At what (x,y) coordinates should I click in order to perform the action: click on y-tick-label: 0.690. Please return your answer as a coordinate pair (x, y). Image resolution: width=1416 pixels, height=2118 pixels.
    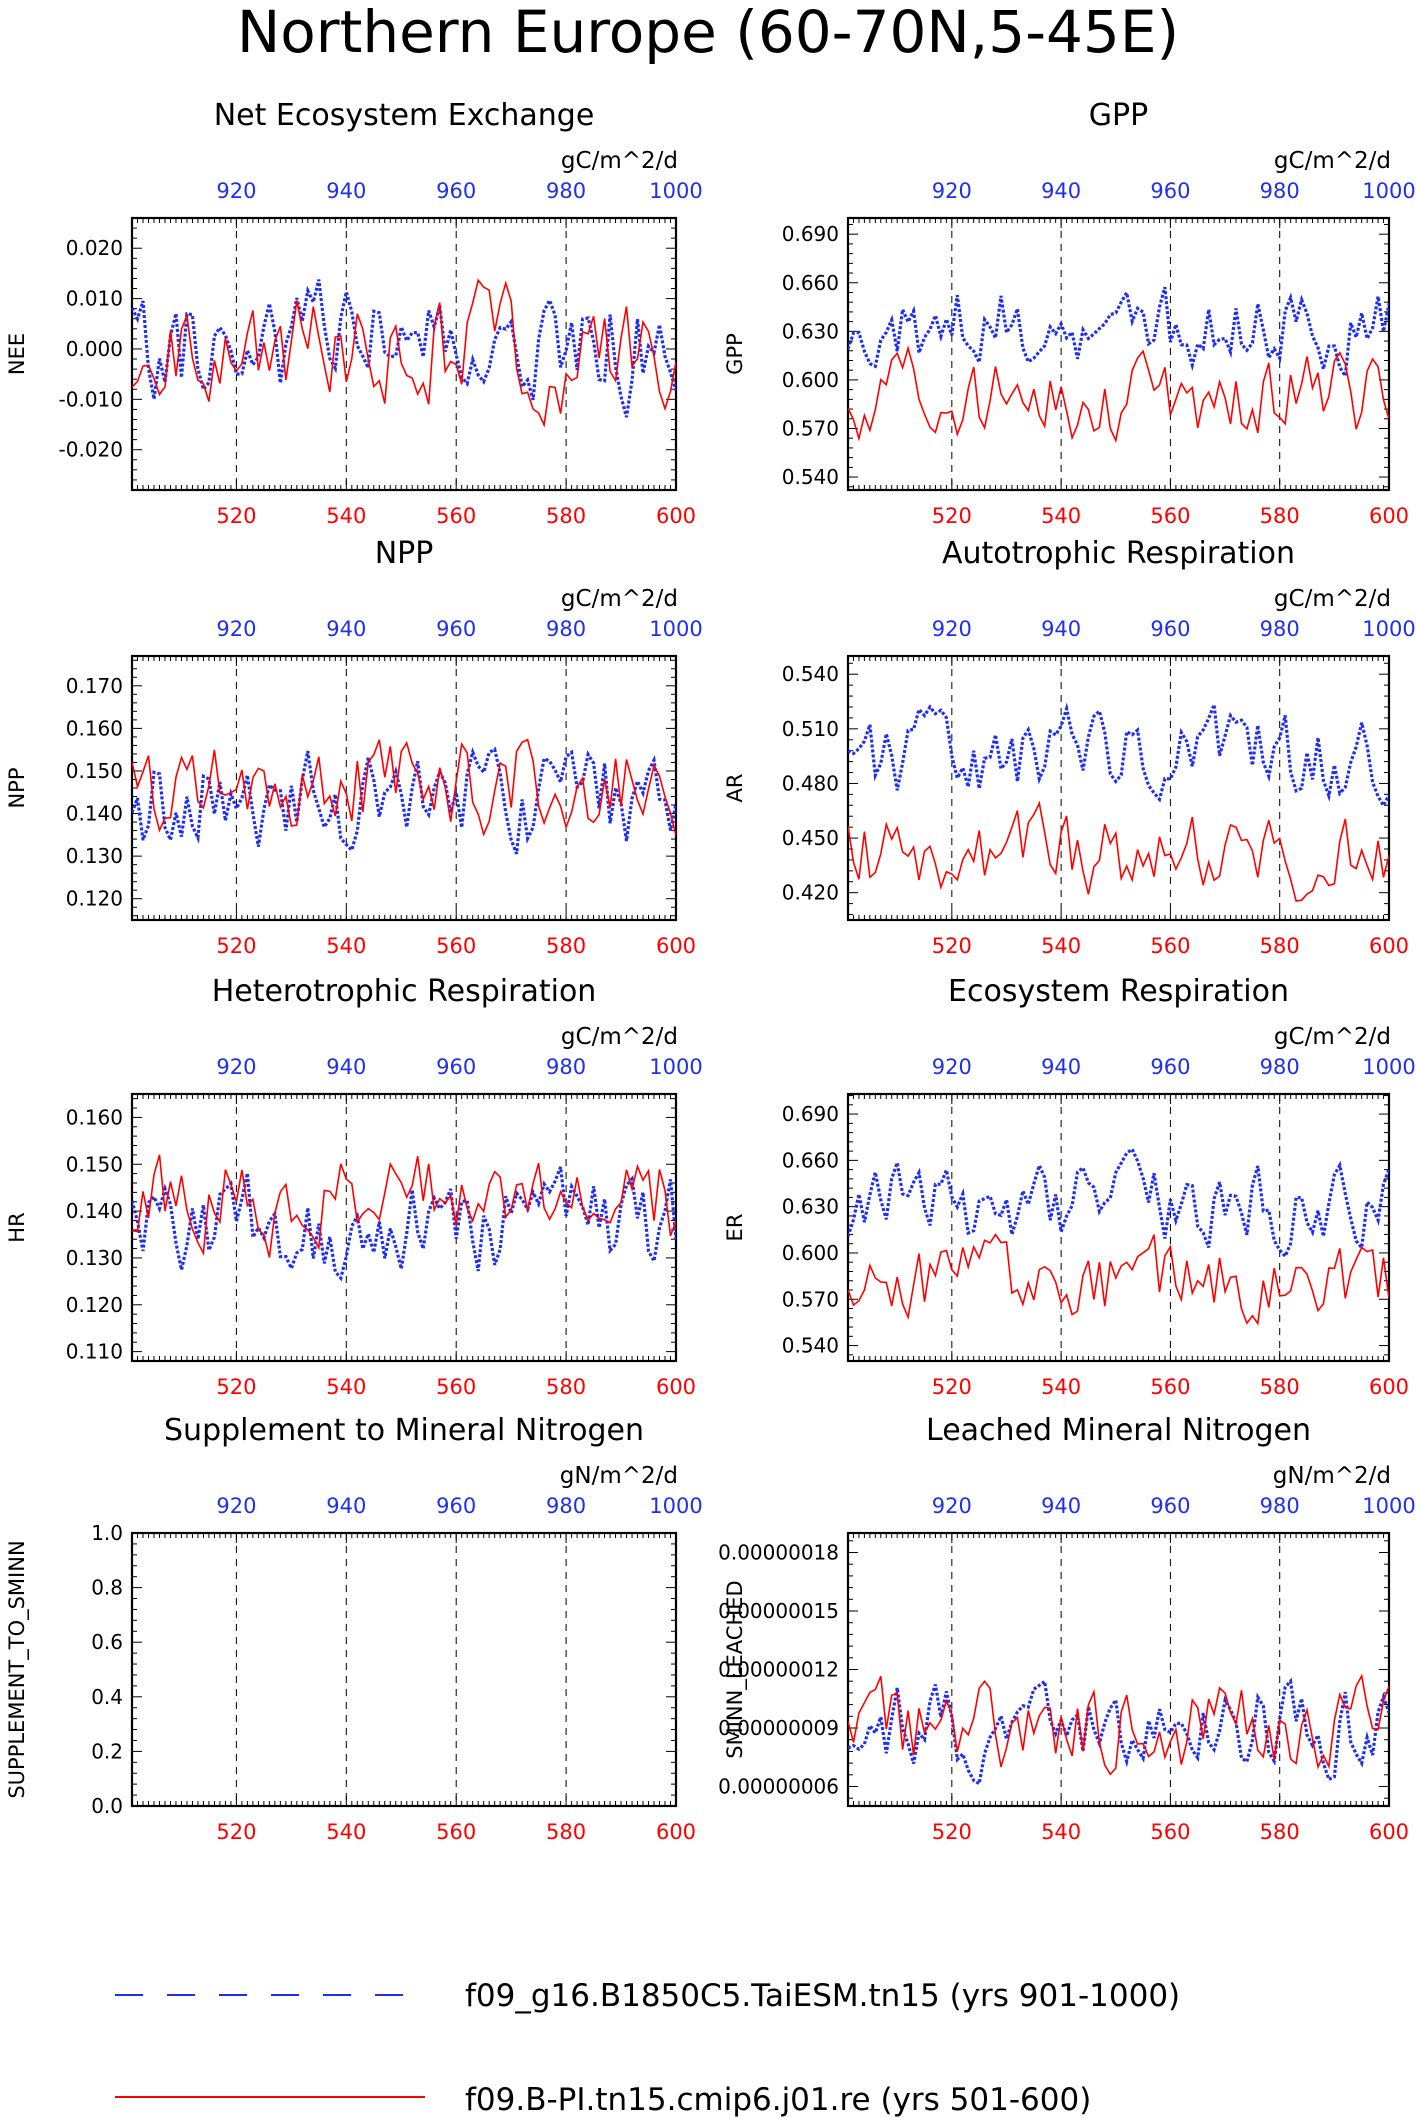
    Looking at the image, I should click on (810, 234).